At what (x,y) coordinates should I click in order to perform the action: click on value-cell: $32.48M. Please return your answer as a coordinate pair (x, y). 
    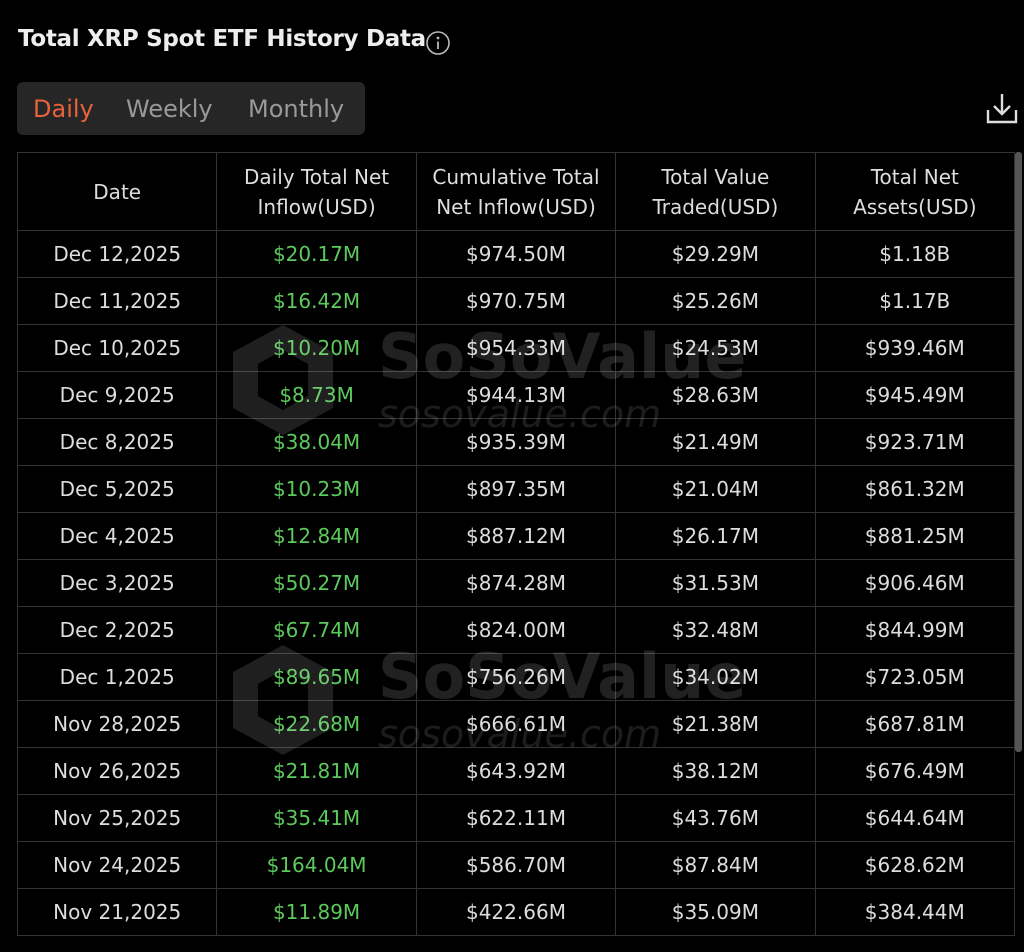
    Looking at the image, I should click on (715, 630).